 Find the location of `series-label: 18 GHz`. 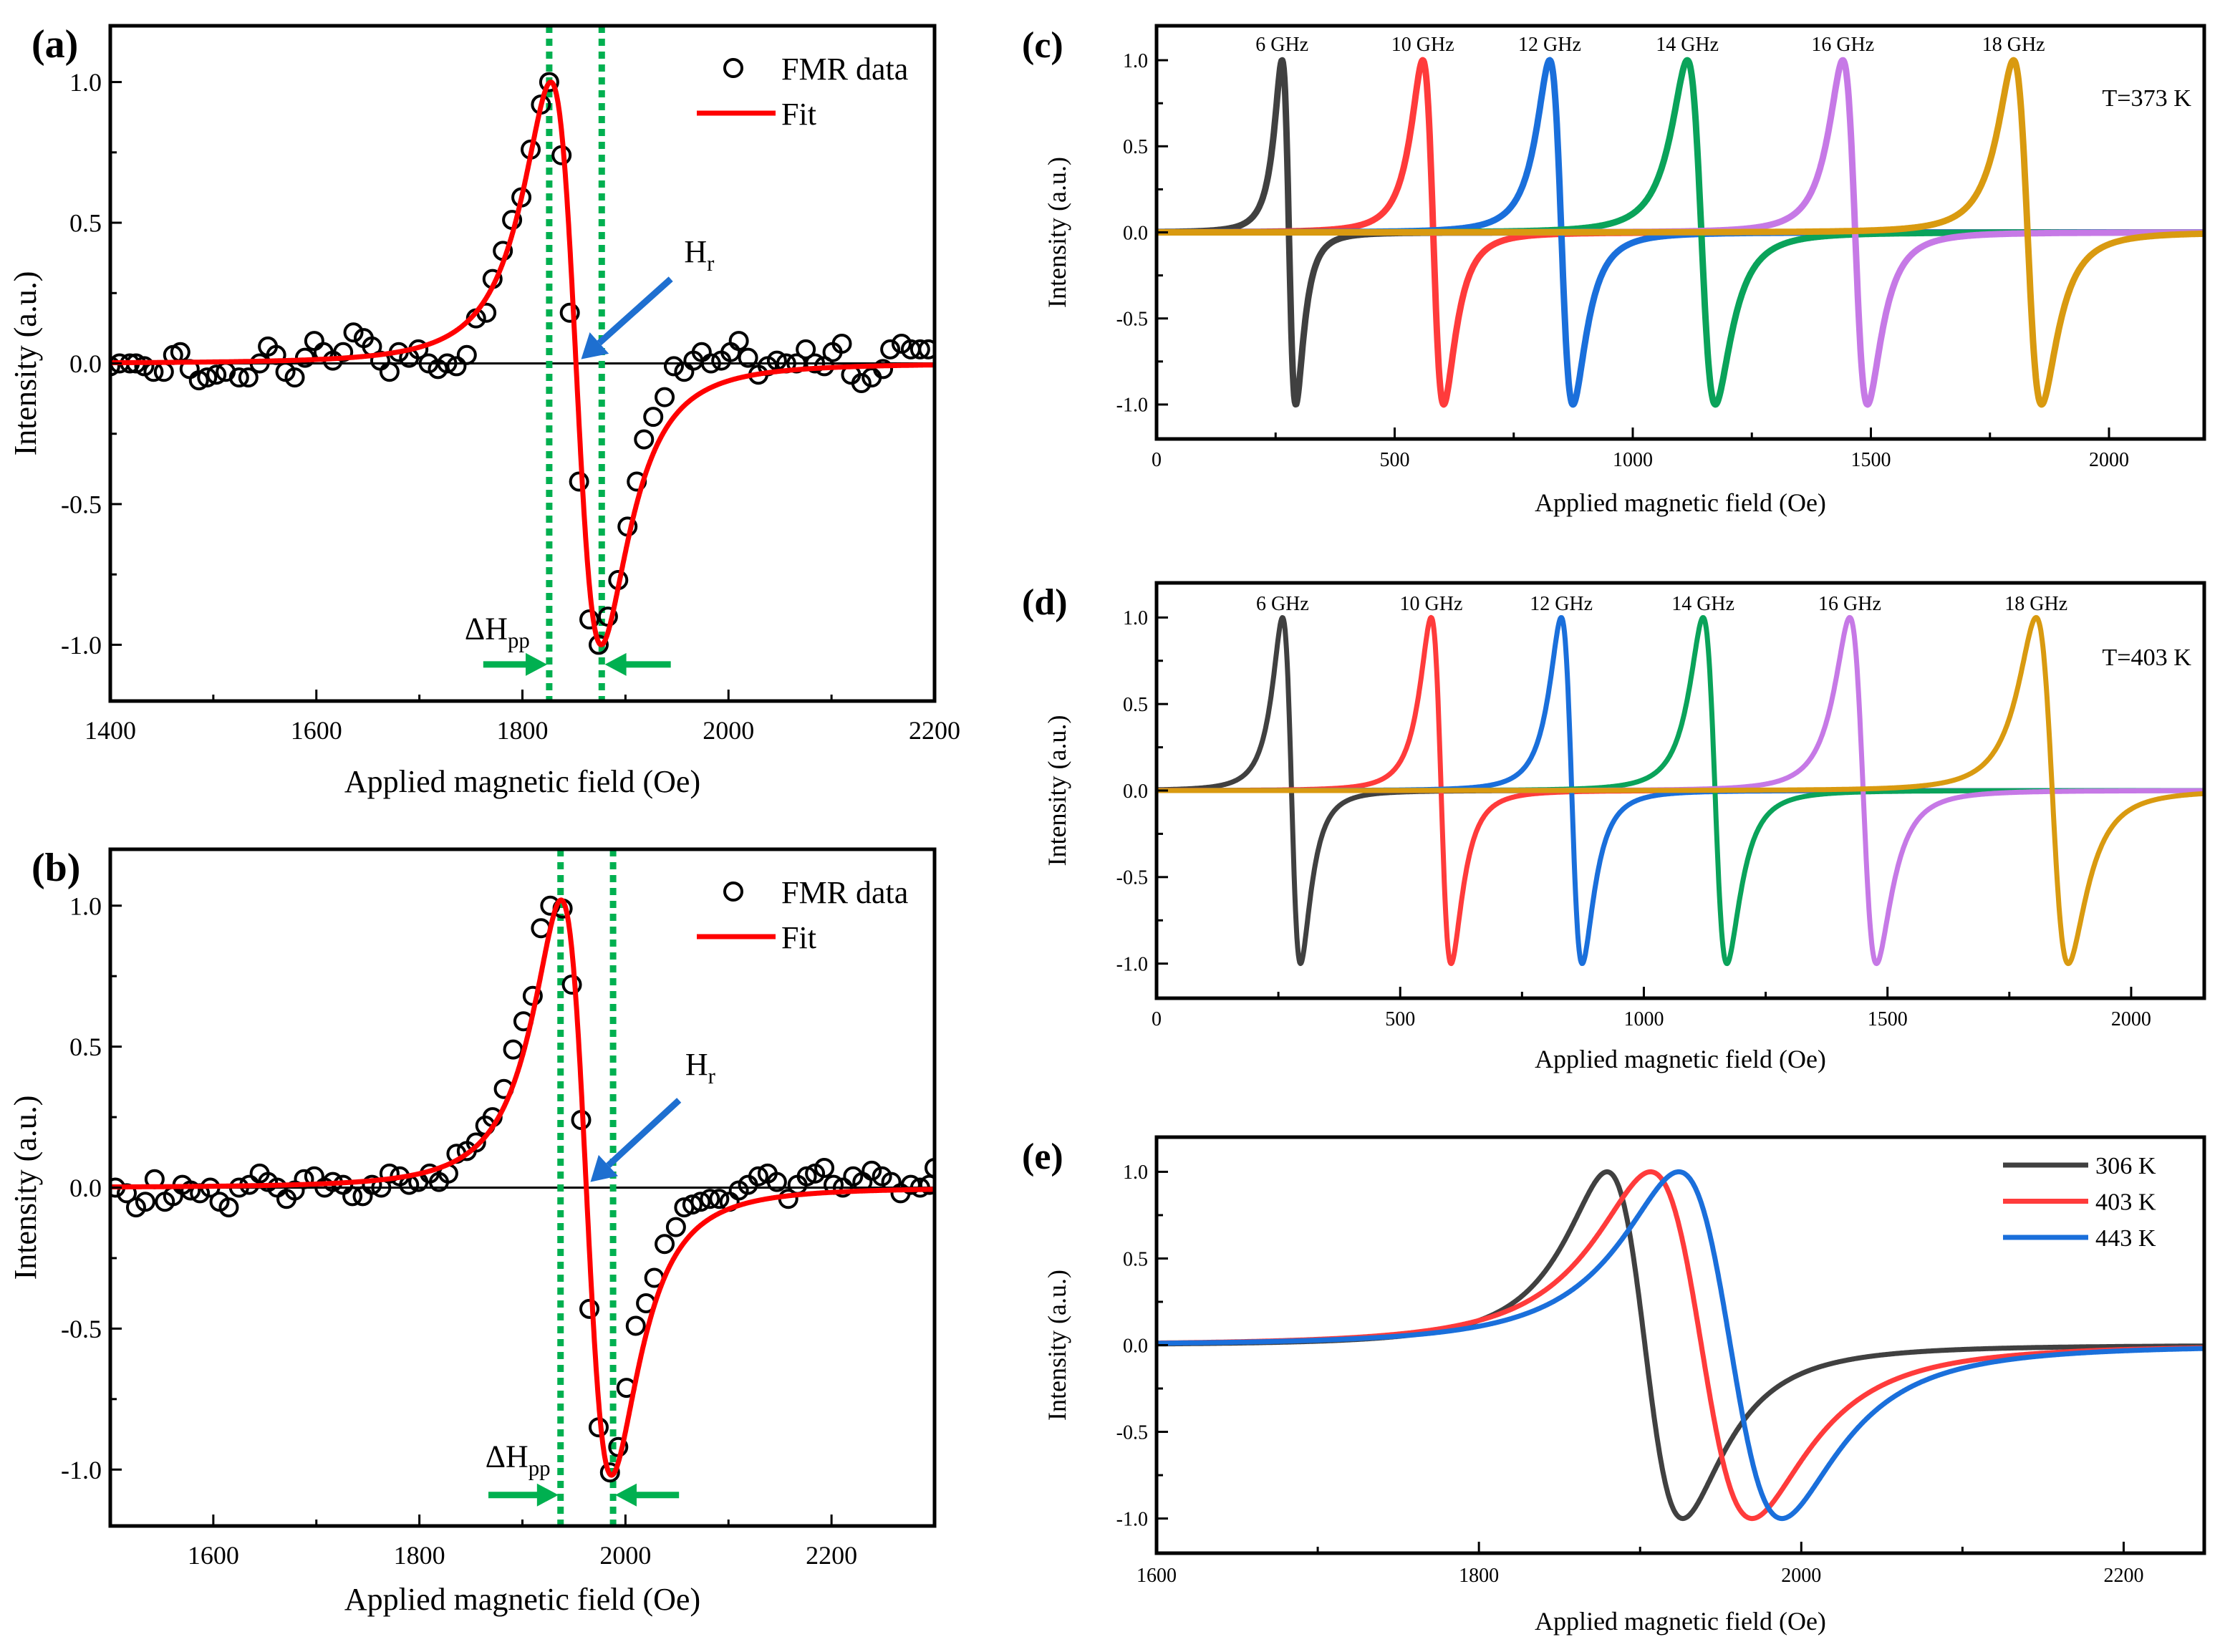

series-label: 18 GHz is located at coordinates (2013, 45).